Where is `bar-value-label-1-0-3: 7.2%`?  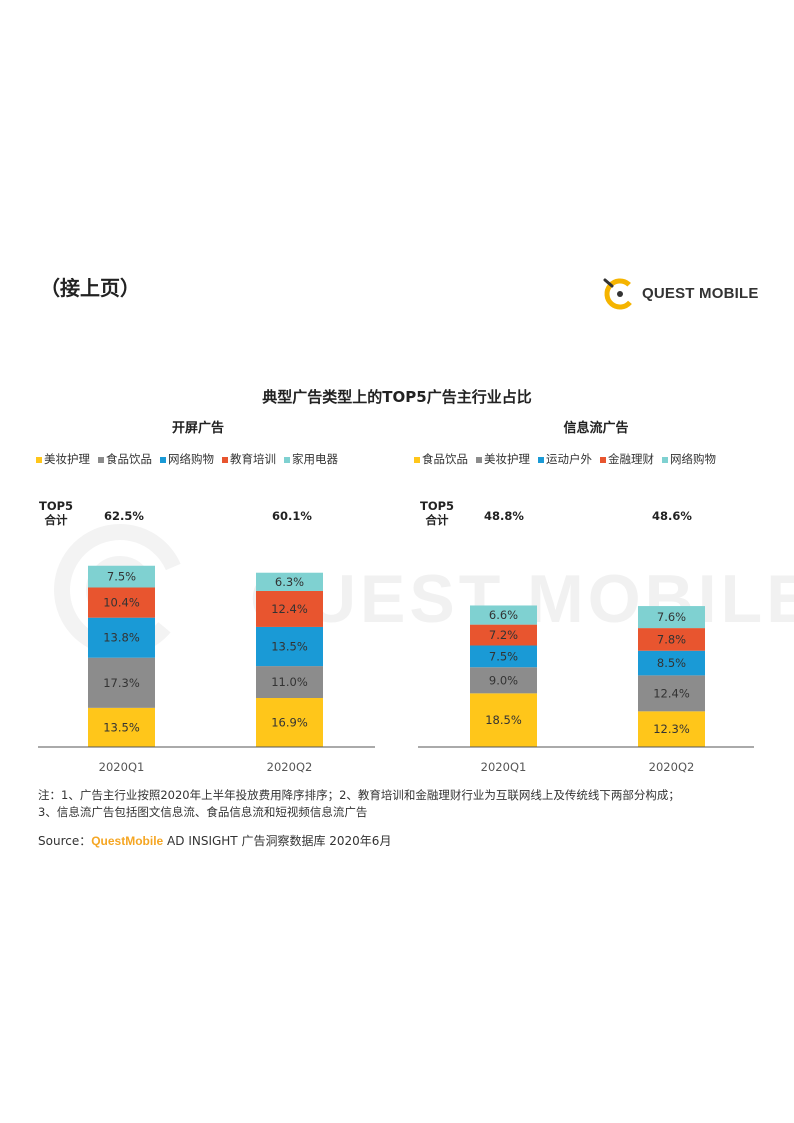 bar-value-label-1-0-3: 7.2% is located at coordinates (503, 635).